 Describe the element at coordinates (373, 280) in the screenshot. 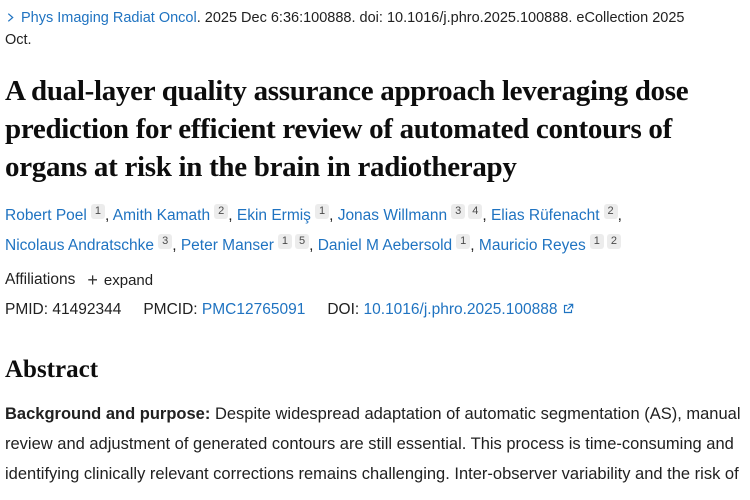

I see `affiliations-row: Affiliations + expand` at that location.